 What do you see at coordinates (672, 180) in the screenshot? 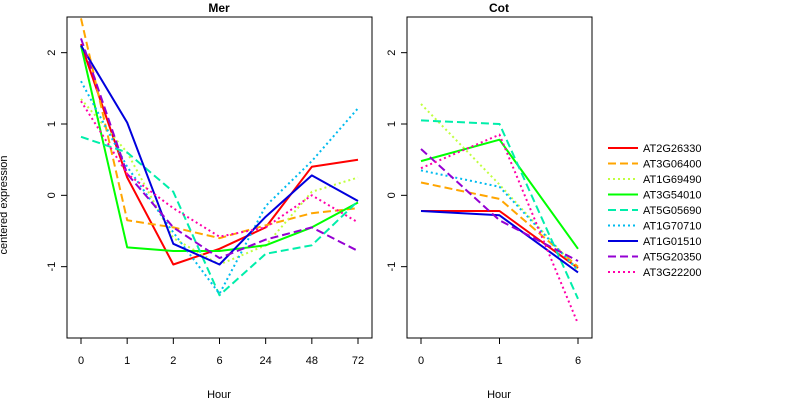
I see `legend-label: AT1G69490` at bounding box center [672, 180].